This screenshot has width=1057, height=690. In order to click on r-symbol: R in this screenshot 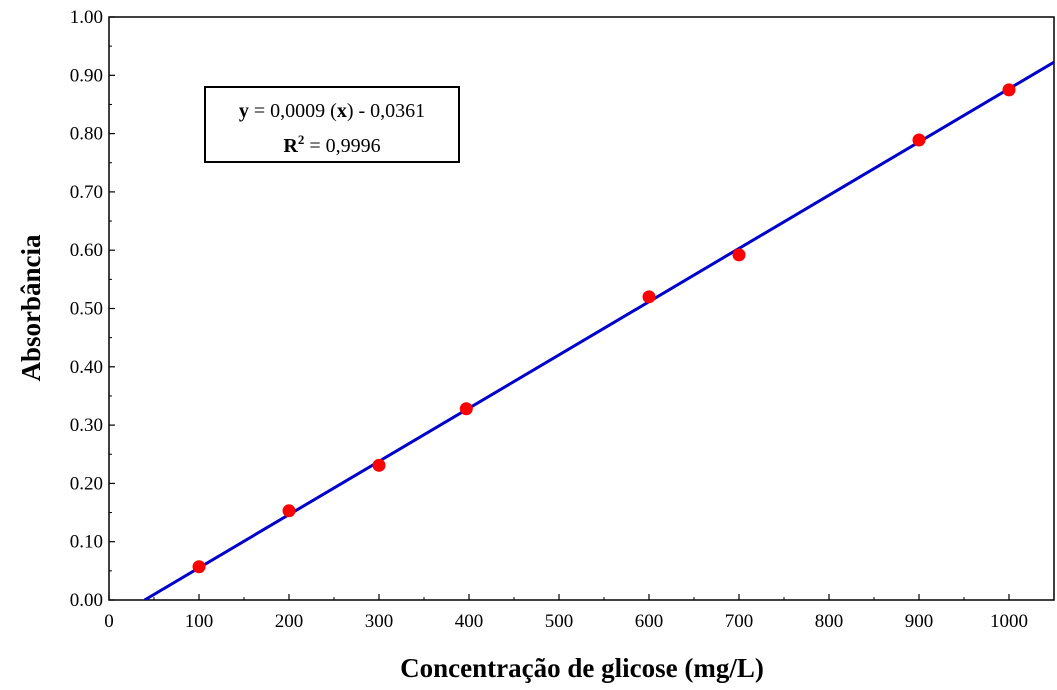, I will do `click(290, 146)`.